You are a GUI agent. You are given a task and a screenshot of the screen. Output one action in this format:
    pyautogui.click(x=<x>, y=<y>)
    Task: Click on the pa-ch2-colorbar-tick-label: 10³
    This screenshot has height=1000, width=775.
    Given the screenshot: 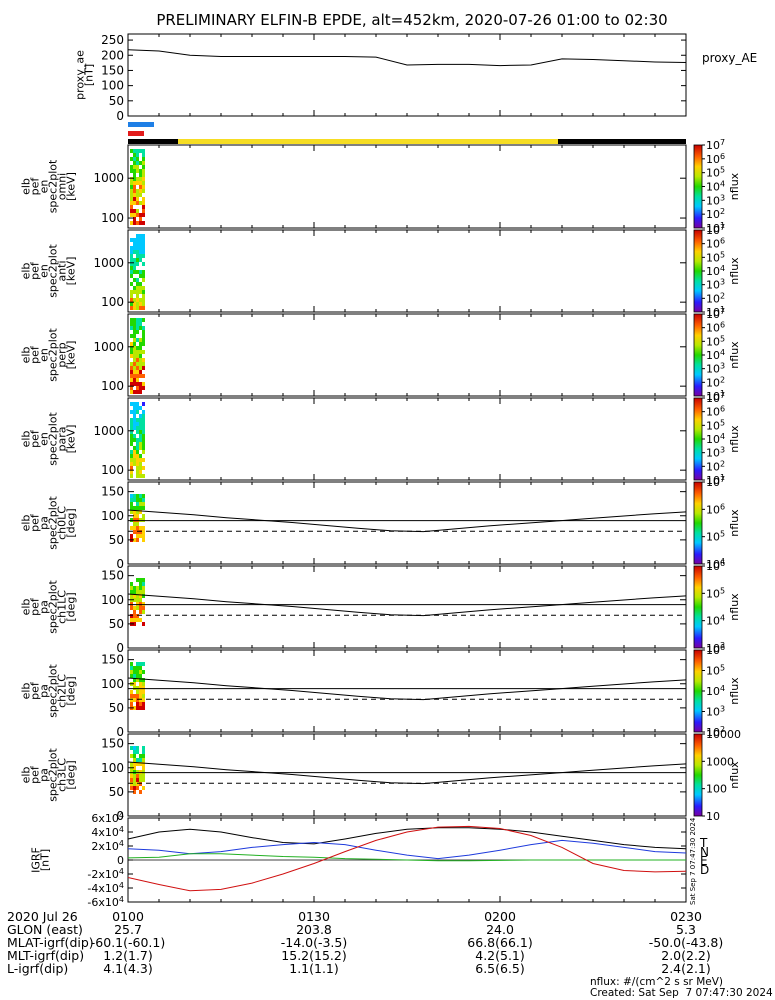 What is the action you would take?
    pyautogui.click(x=715, y=712)
    